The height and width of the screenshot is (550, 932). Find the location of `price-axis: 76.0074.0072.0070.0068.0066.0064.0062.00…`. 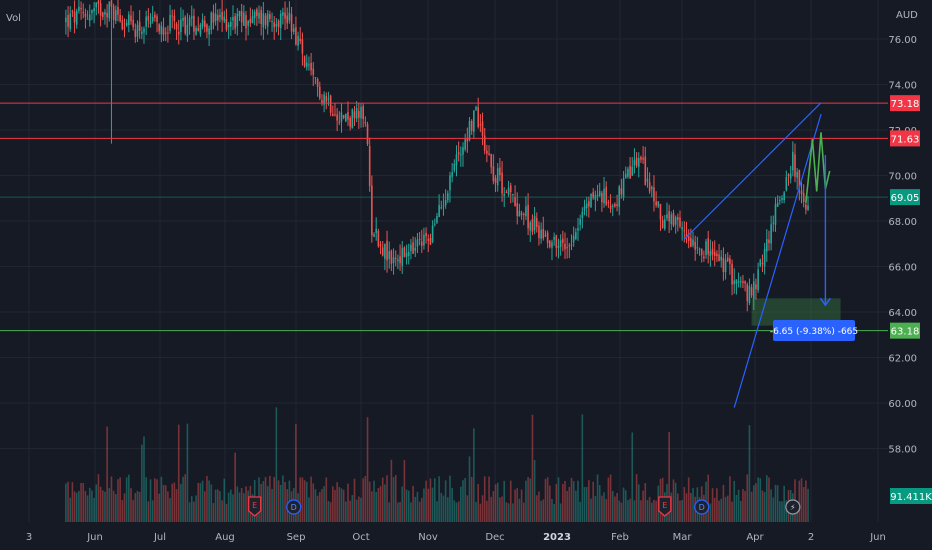

price-axis: 76.0074.0072.0070.0068.0066.0064.0062.00… is located at coordinates (910, 269).